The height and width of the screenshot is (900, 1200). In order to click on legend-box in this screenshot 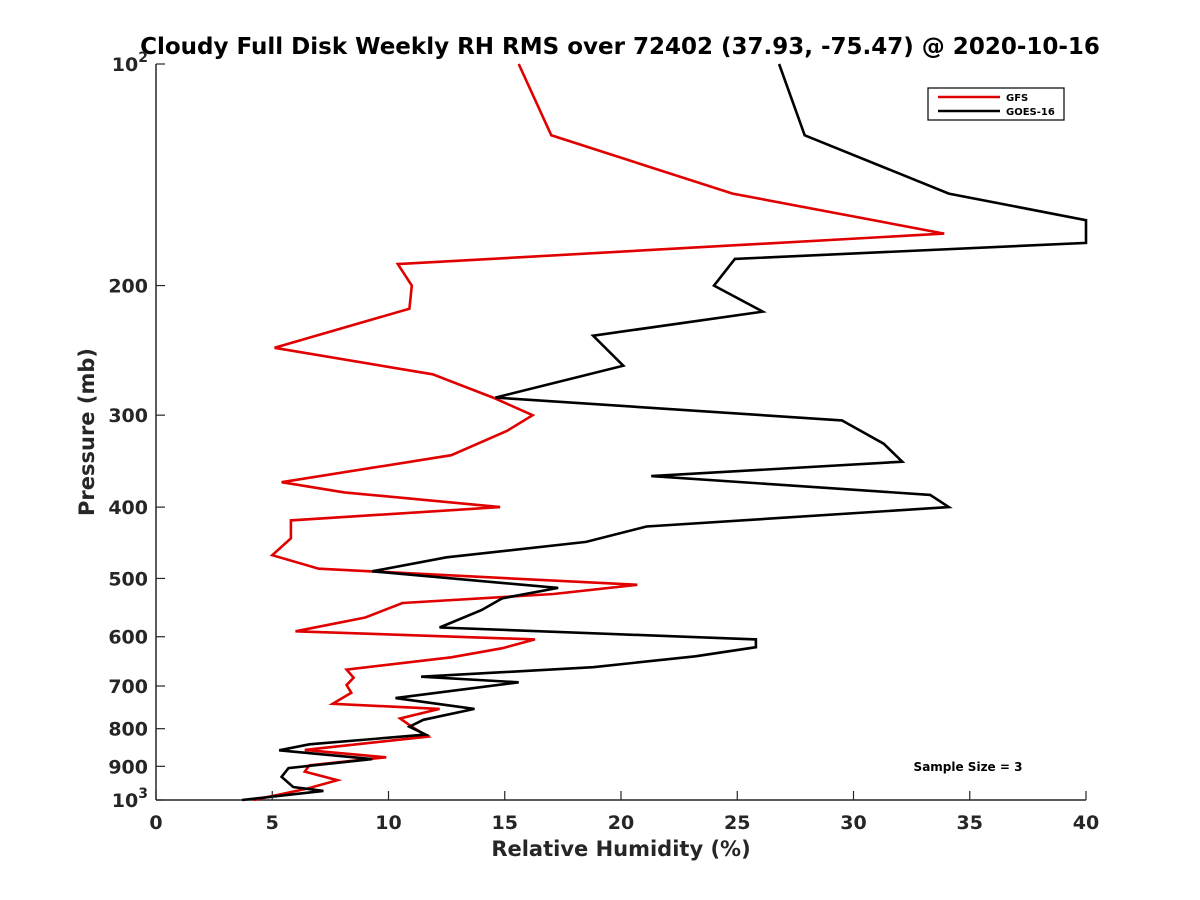, I will do `click(996, 104)`.